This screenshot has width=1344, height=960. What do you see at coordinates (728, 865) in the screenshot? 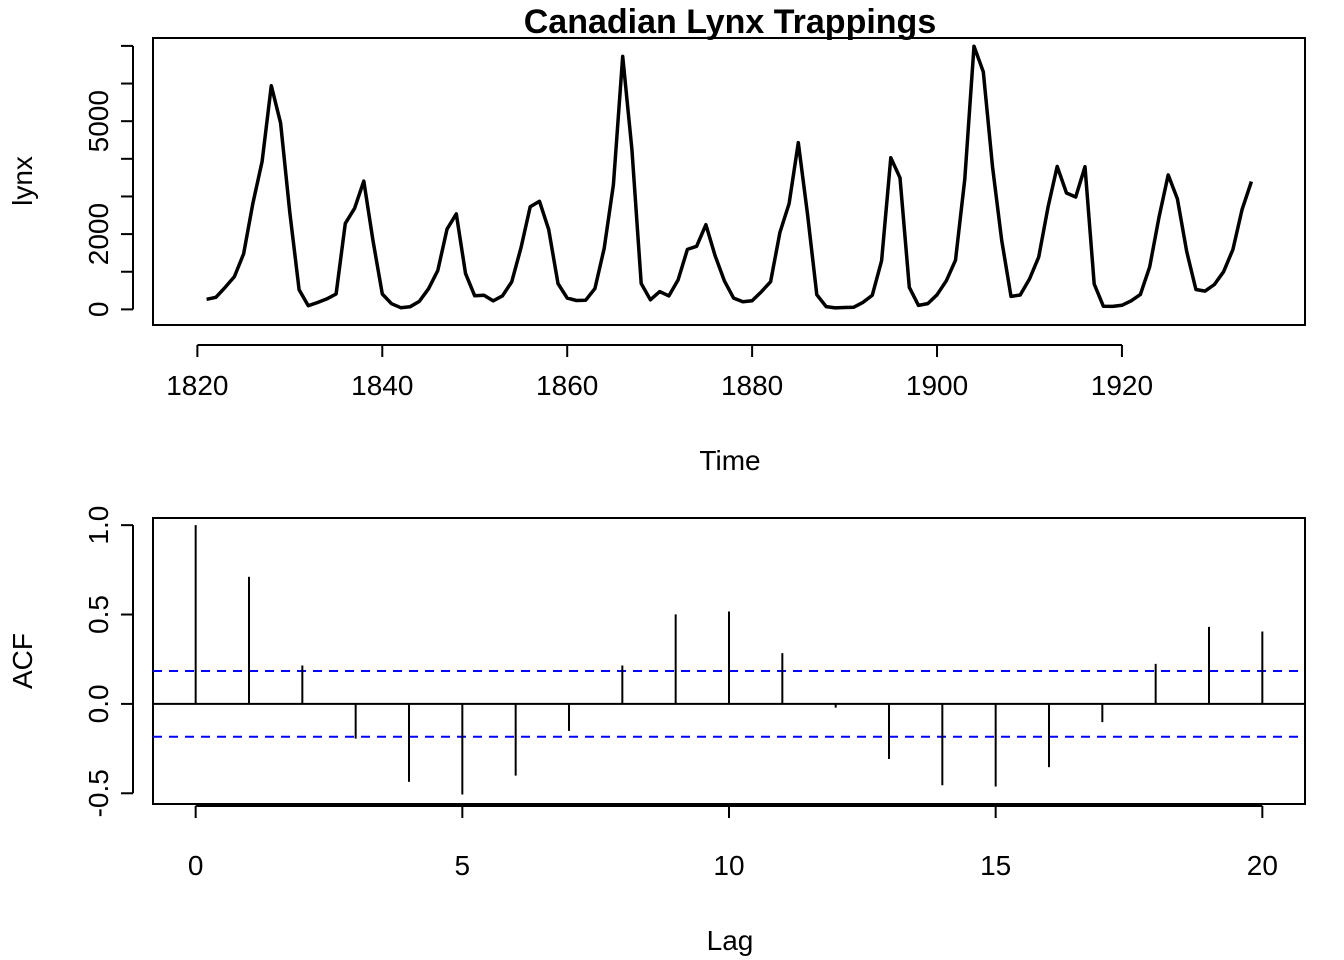
I see `x-tick-label: 10` at bounding box center [728, 865].